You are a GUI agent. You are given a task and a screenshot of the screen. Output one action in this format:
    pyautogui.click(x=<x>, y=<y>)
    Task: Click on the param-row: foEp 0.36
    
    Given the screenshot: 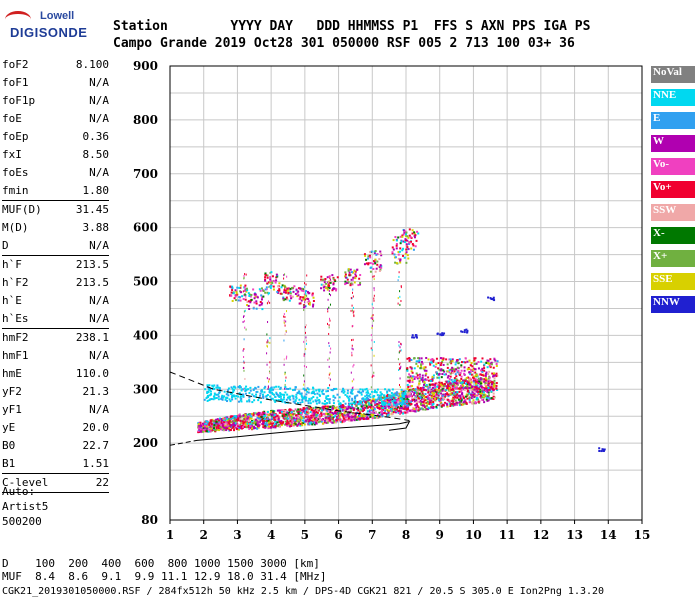 What is the action you would take?
    pyautogui.click(x=55, y=137)
    